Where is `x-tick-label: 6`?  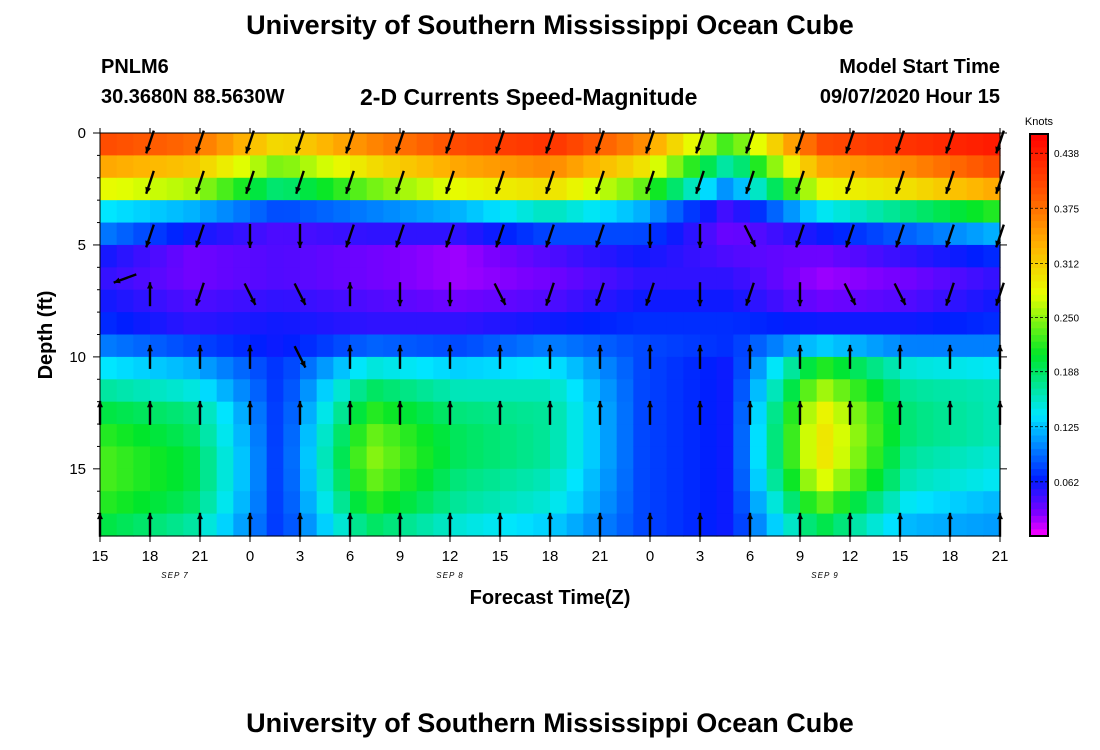
x-tick-label: 6 is located at coordinates (750, 556).